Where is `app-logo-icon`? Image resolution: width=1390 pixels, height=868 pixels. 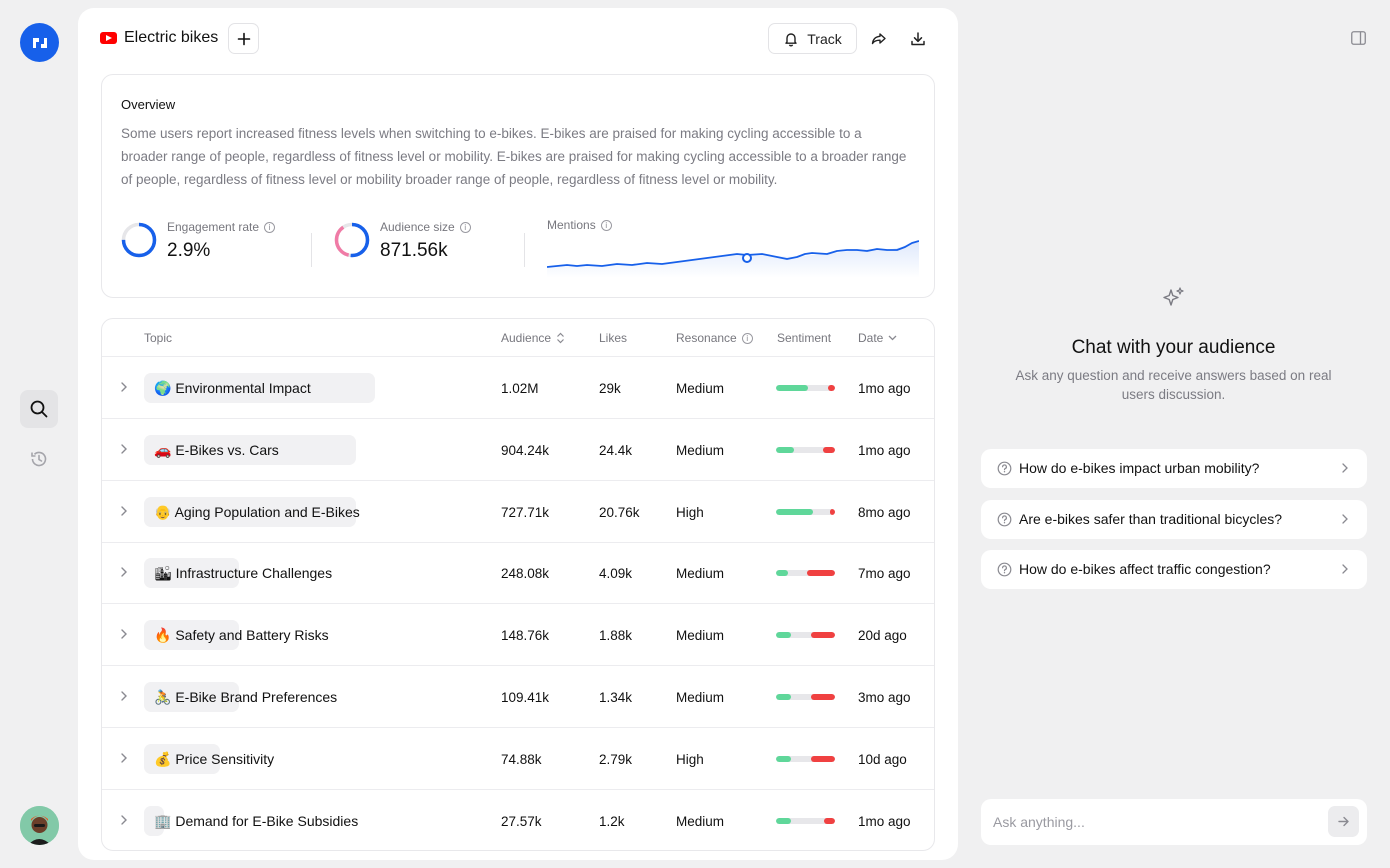 app-logo-icon is located at coordinates (39, 42).